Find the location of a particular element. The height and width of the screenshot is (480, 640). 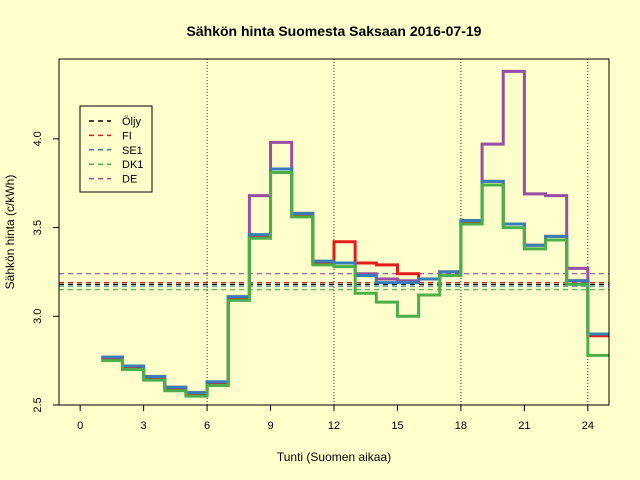

mean-lines is located at coordinates (334, 282).